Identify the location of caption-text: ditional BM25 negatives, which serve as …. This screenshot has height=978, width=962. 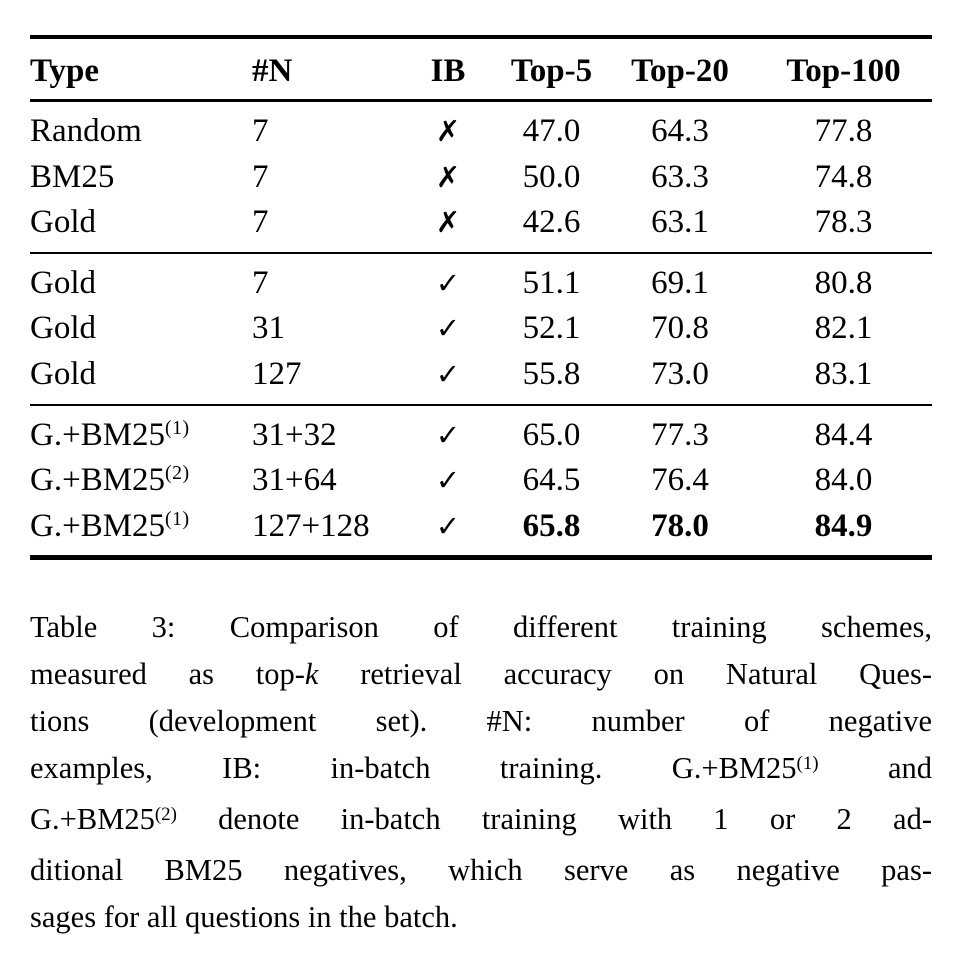
(481, 870).